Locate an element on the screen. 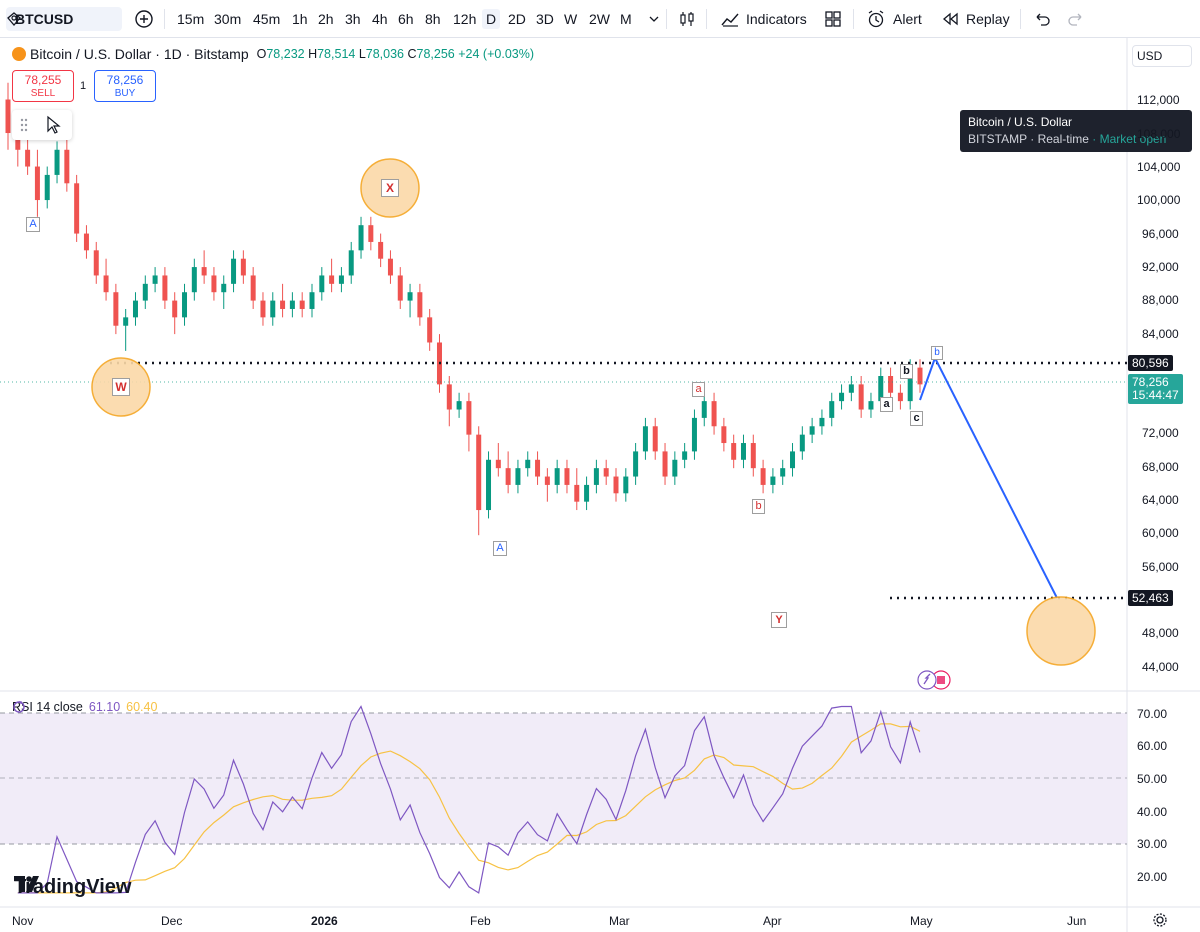 The image size is (1200, 932). rsi-tick: 70.00 is located at coordinates (1152, 714).